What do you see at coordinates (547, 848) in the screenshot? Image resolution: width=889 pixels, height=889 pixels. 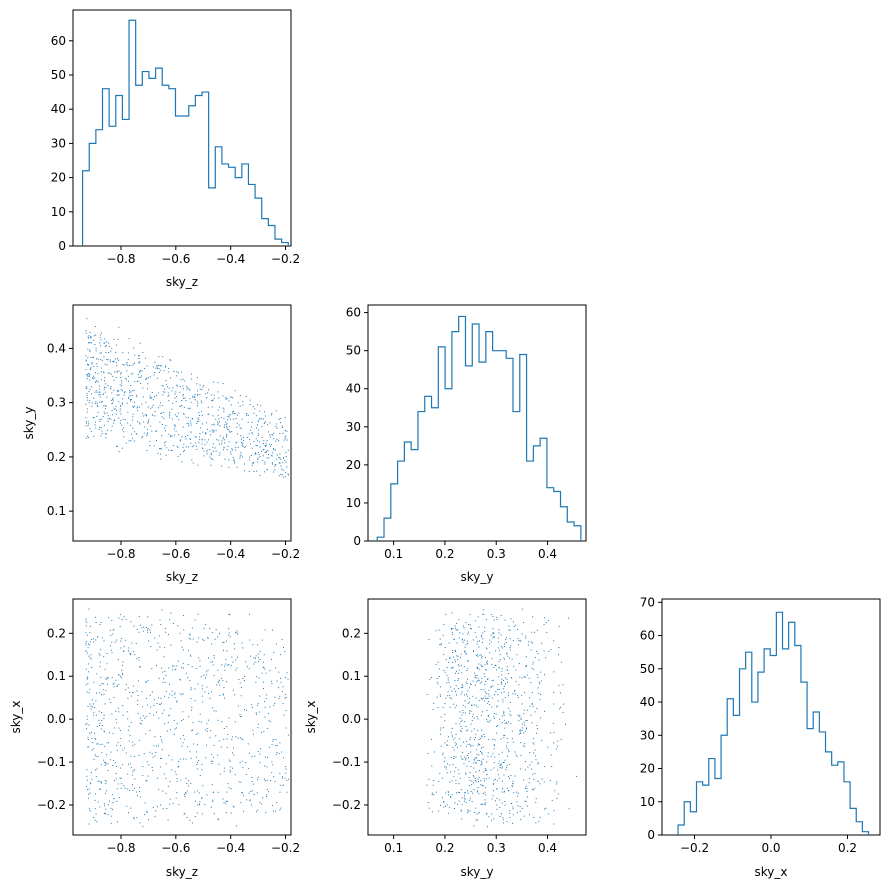 I see `x-tick-label: 0.4` at bounding box center [547, 848].